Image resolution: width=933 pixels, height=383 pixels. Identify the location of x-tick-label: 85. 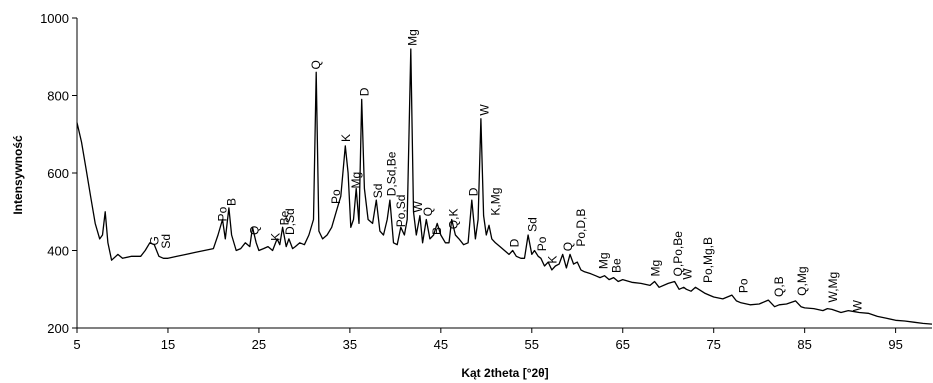
(804, 344).